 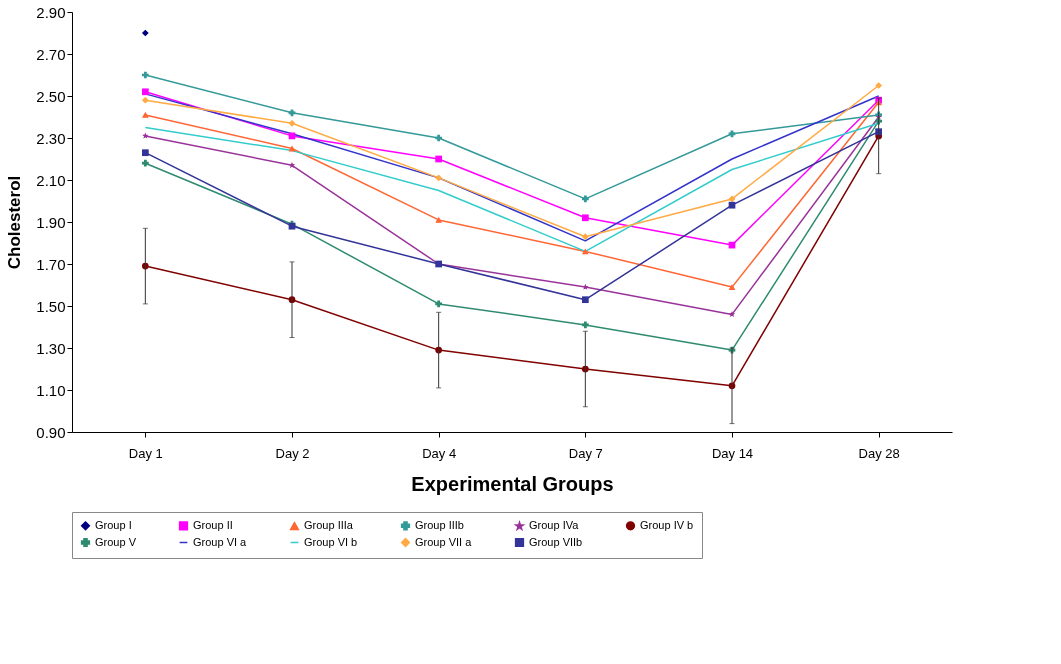 I want to click on legend-label: Group I, so click(x=113, y=524).